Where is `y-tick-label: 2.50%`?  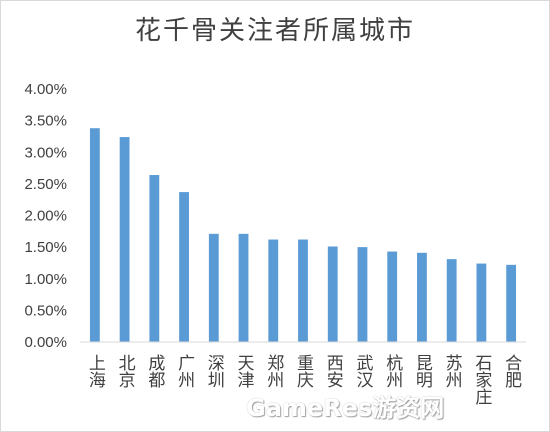
y-tick-label: 2.50% is located at coordinates (45, 184).